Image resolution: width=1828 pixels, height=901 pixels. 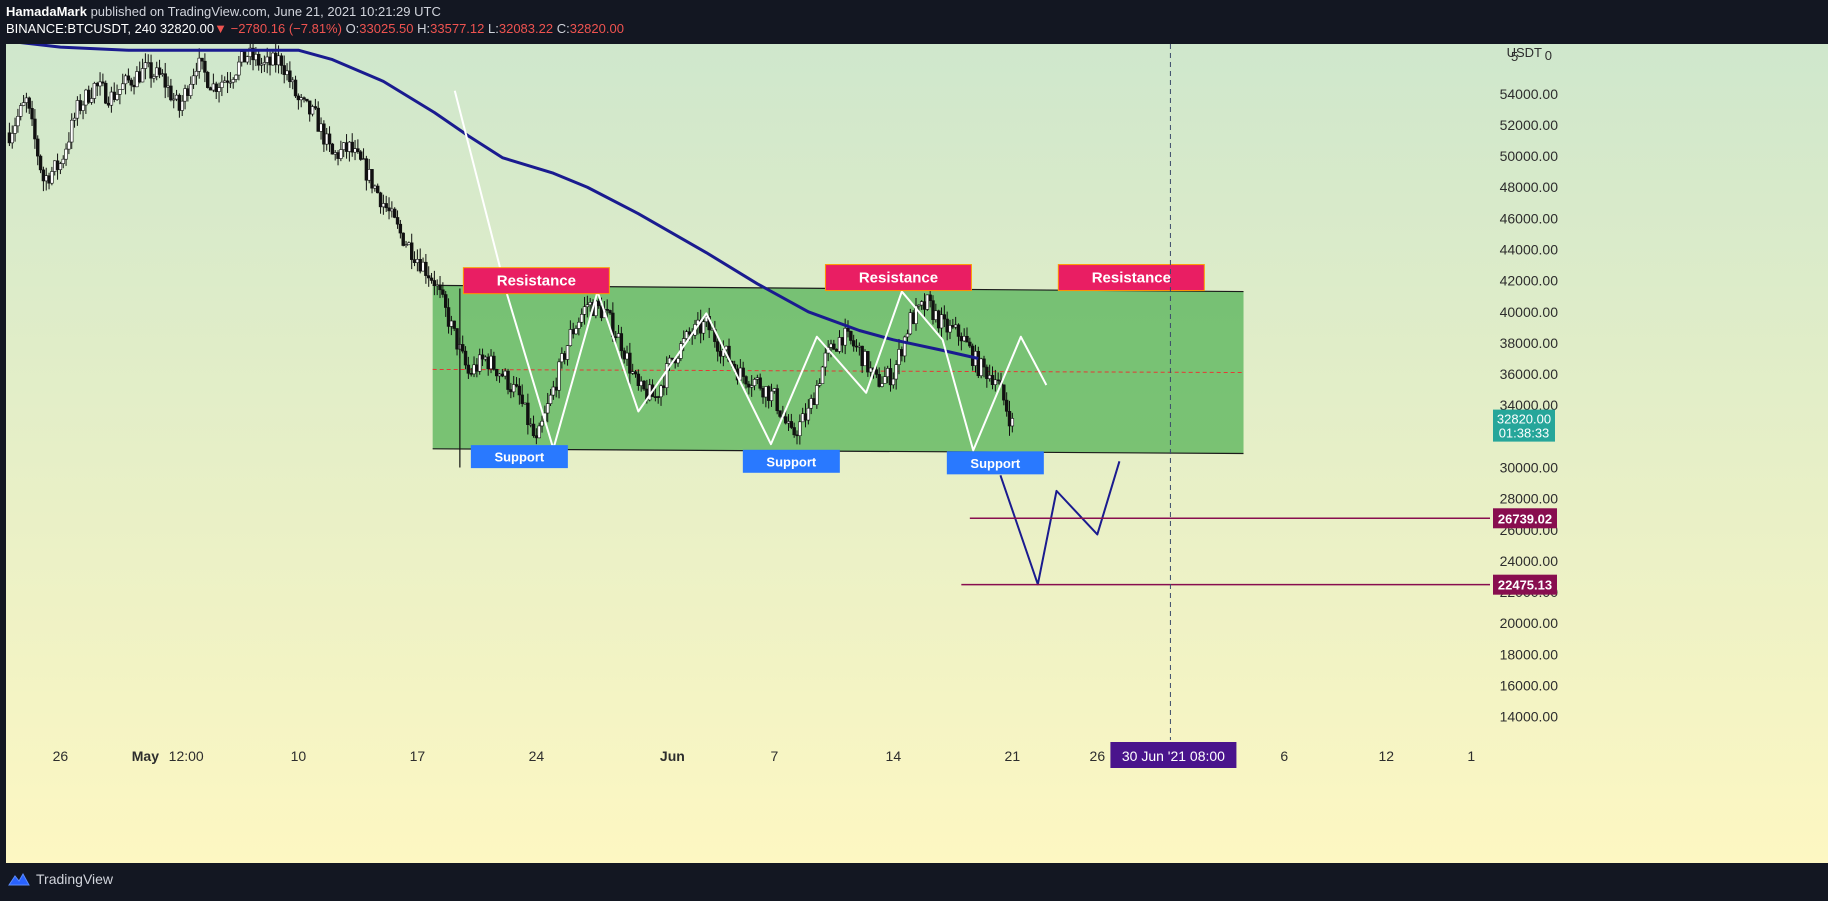 What do you see at coordinates (457, 28) in the screenshot?
I see `high-value: 33577.12` at bounding box center [457, 28].